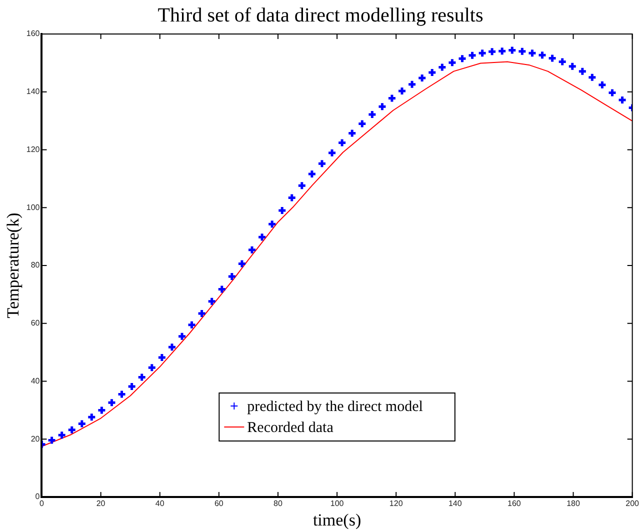 This screenshot has width=641, height=531. What do you see at coordinates (337, 503) in the screenshot?
I see `x-tick-label: 100` at bounding box center [337, 503].